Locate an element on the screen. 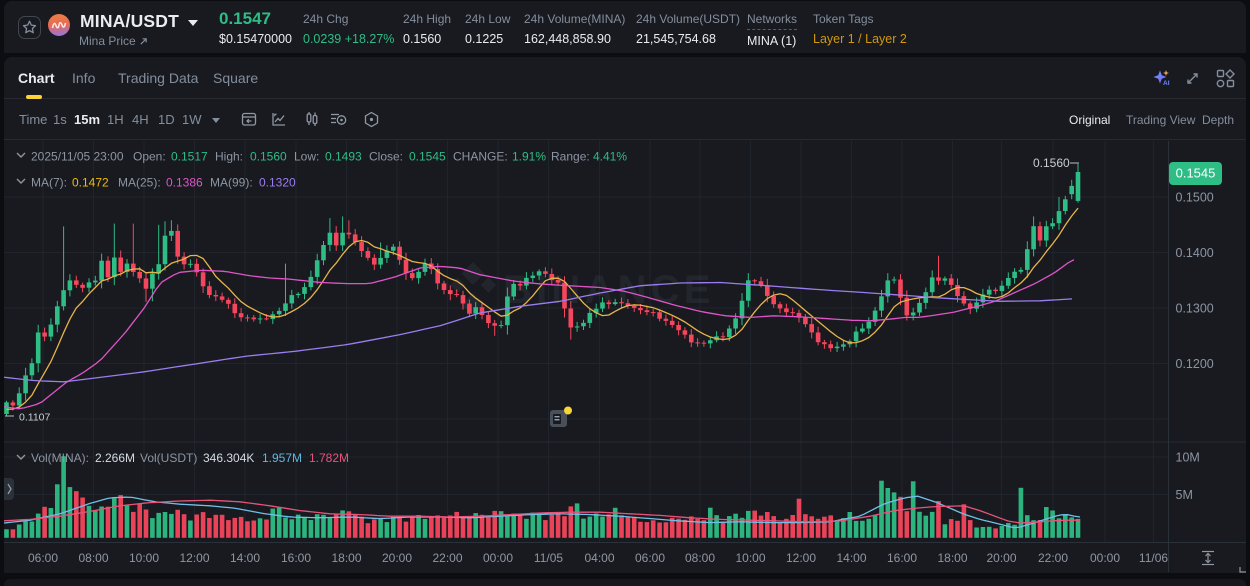 This screenshot has height=586, width=1250. svg-text: 0.1320 is located at coordinates (277, 183).